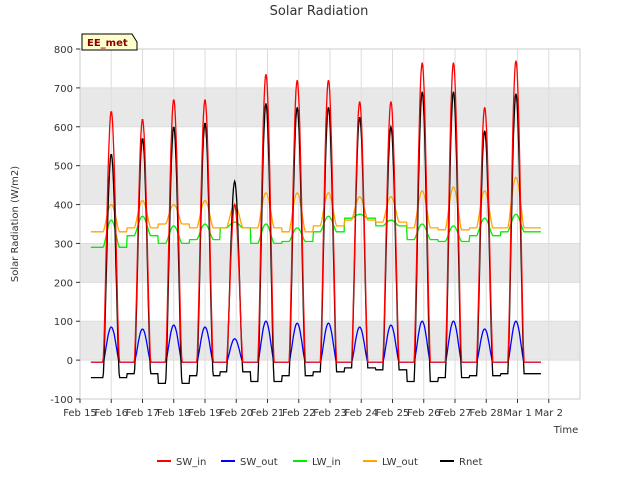 This screenshot has width=640, height=480. Describe the element at coordinates (361, 413) in the screenshot. I see `x-tick-label: Feb 24` at that location.